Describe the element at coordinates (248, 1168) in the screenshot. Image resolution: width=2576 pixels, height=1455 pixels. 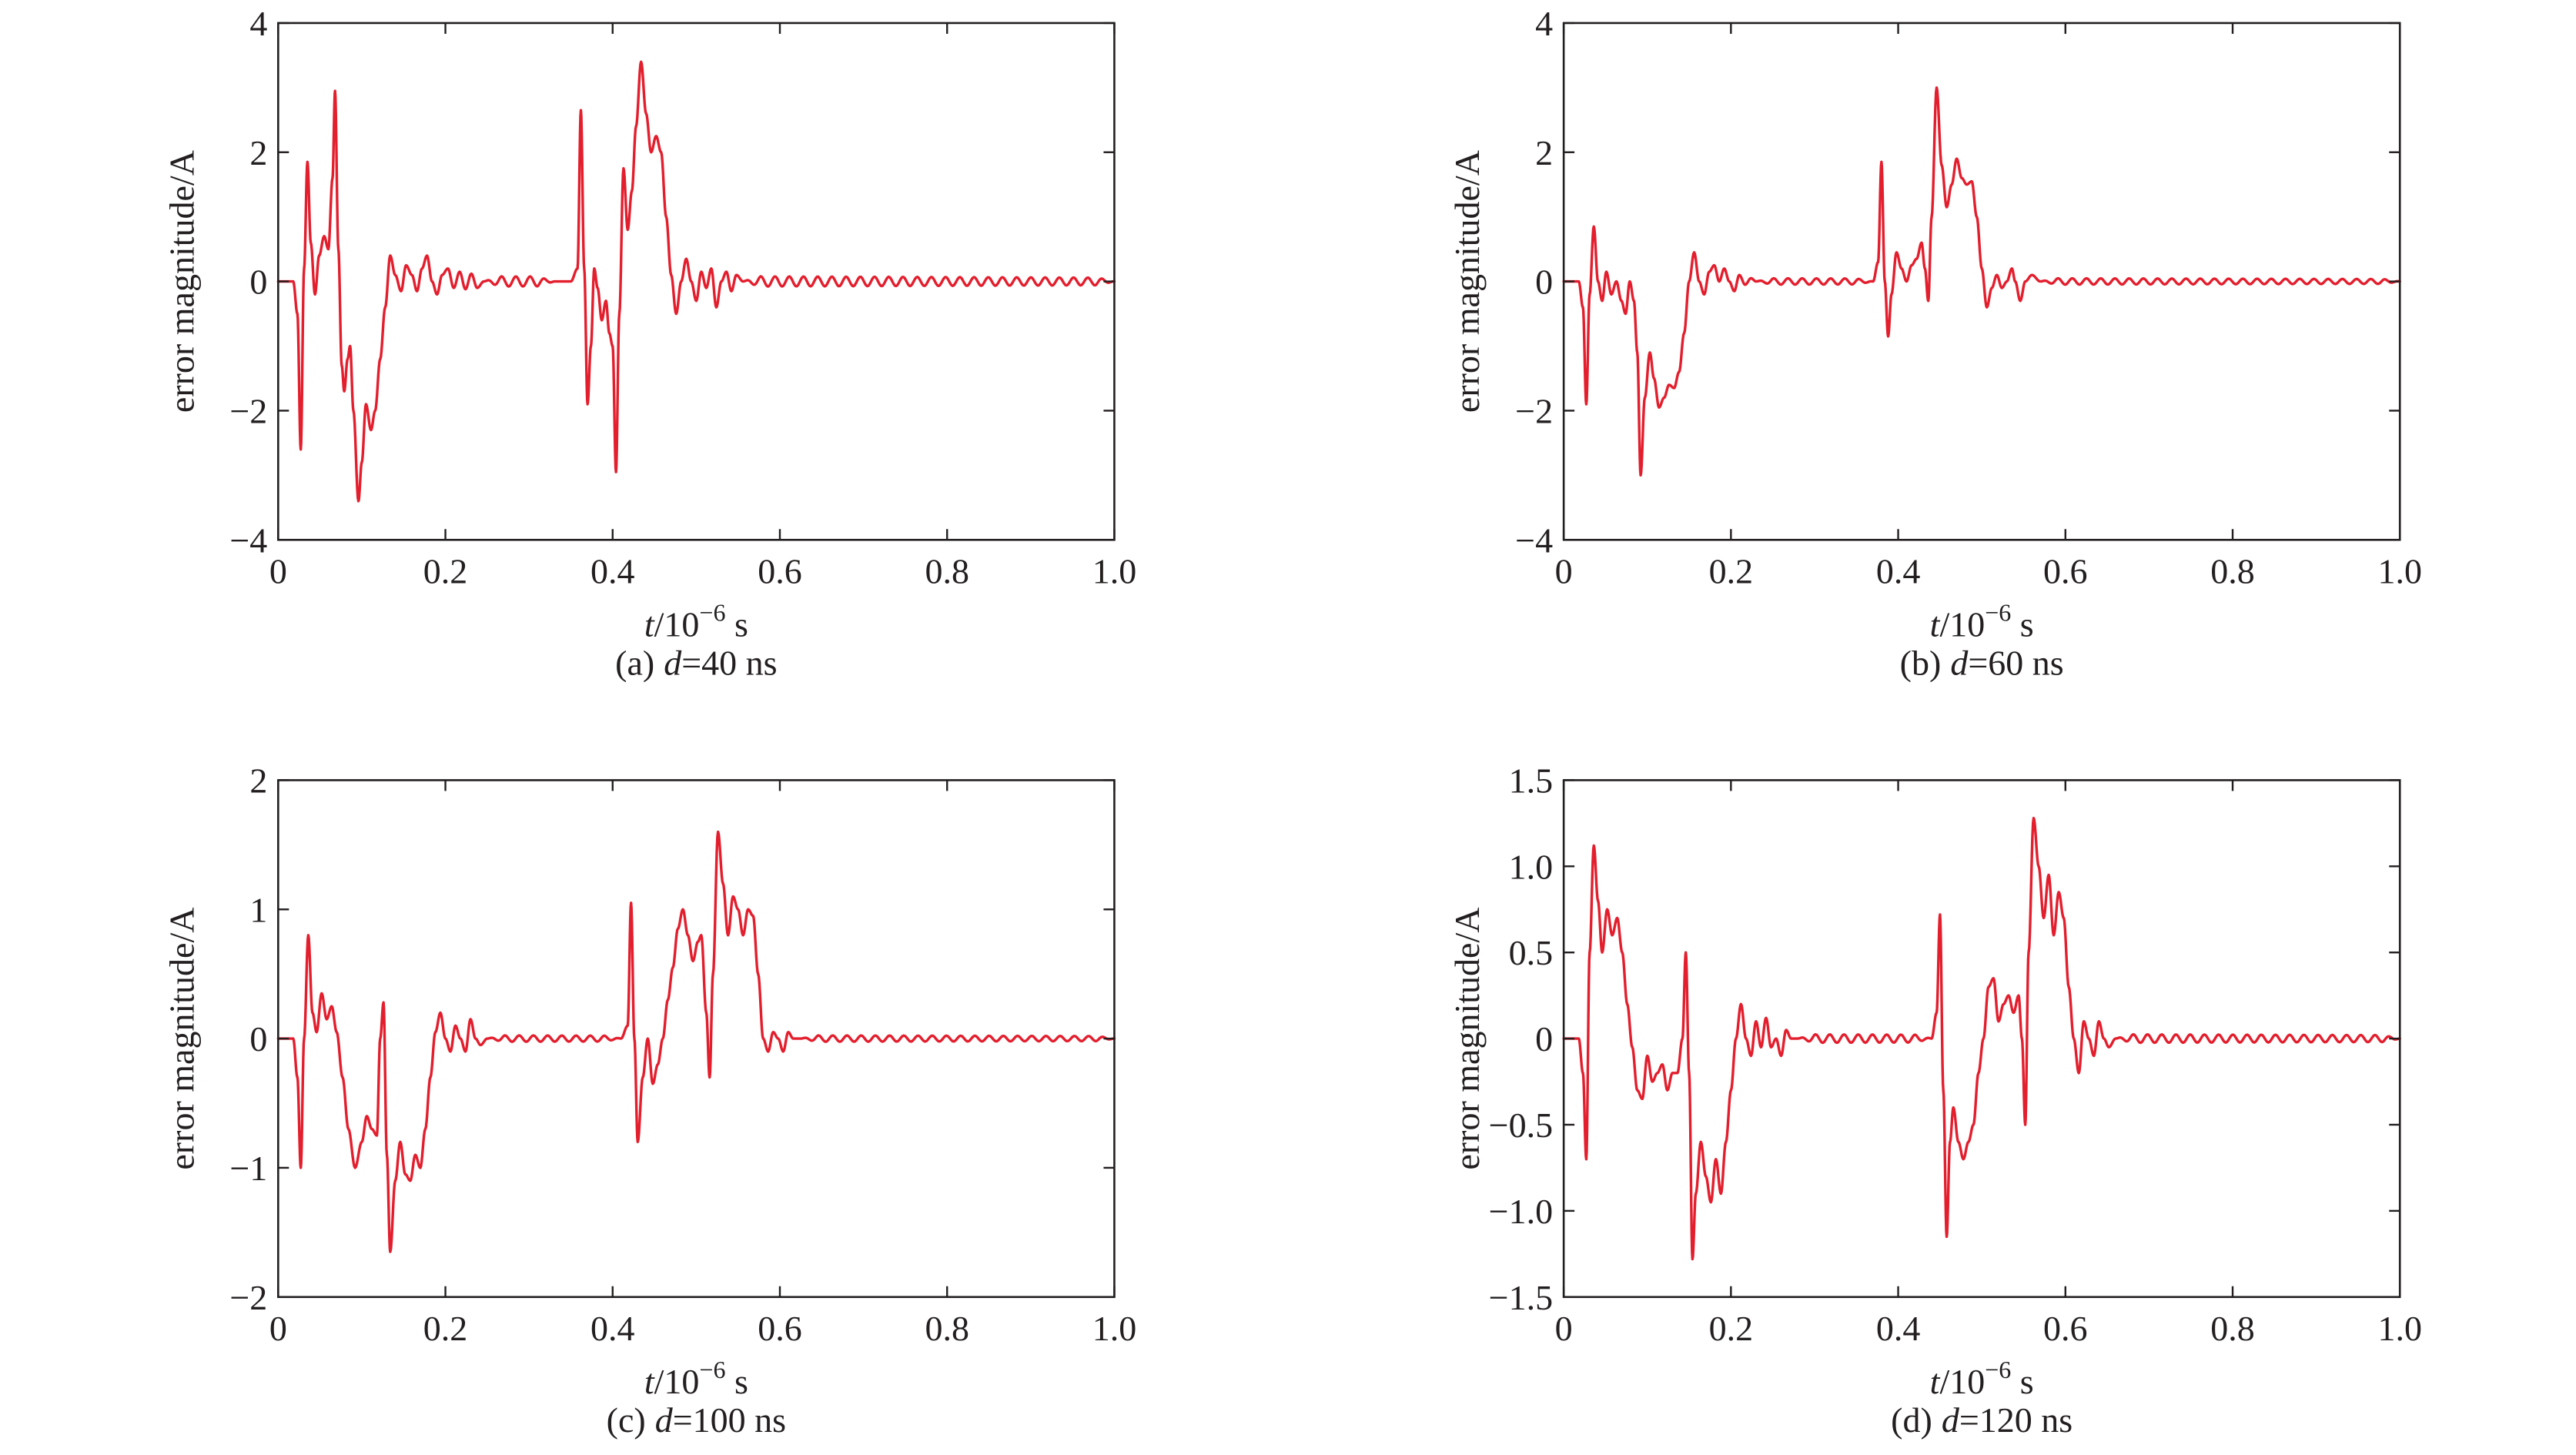
I see `y-tick-label: −1` at that location.